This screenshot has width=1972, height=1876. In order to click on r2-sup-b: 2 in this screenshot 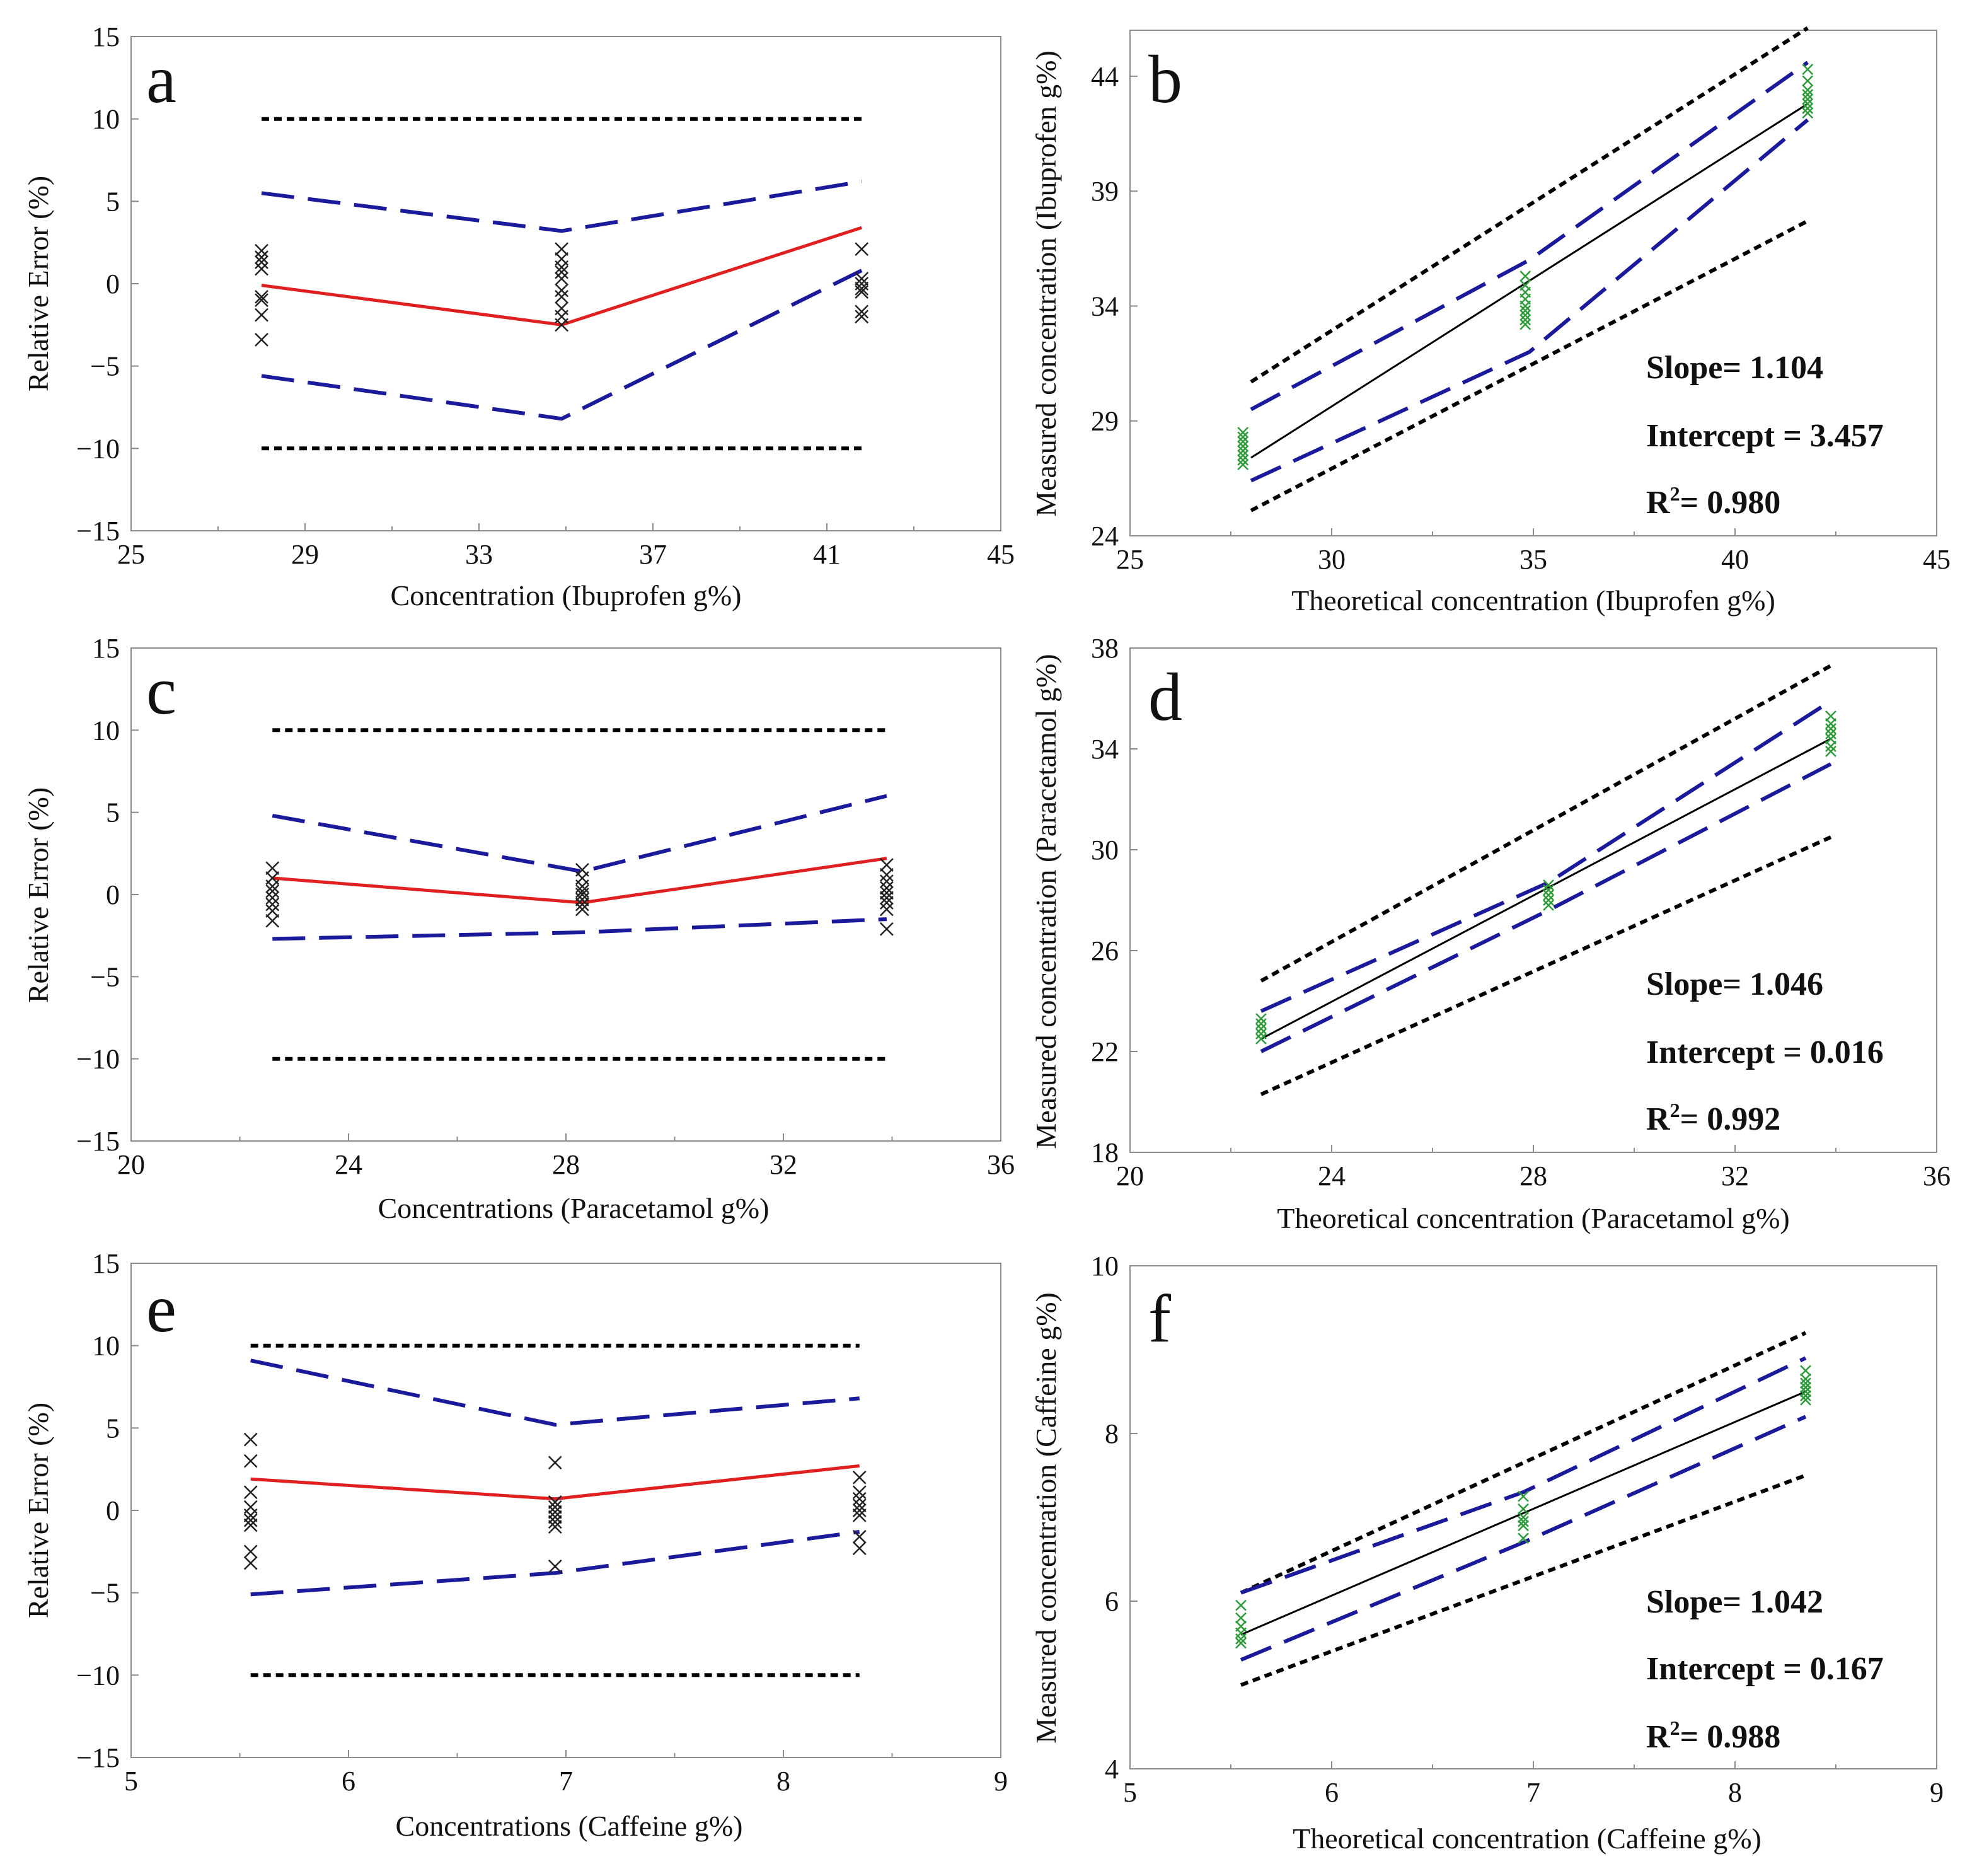, I will do `click(1675, 493)`.